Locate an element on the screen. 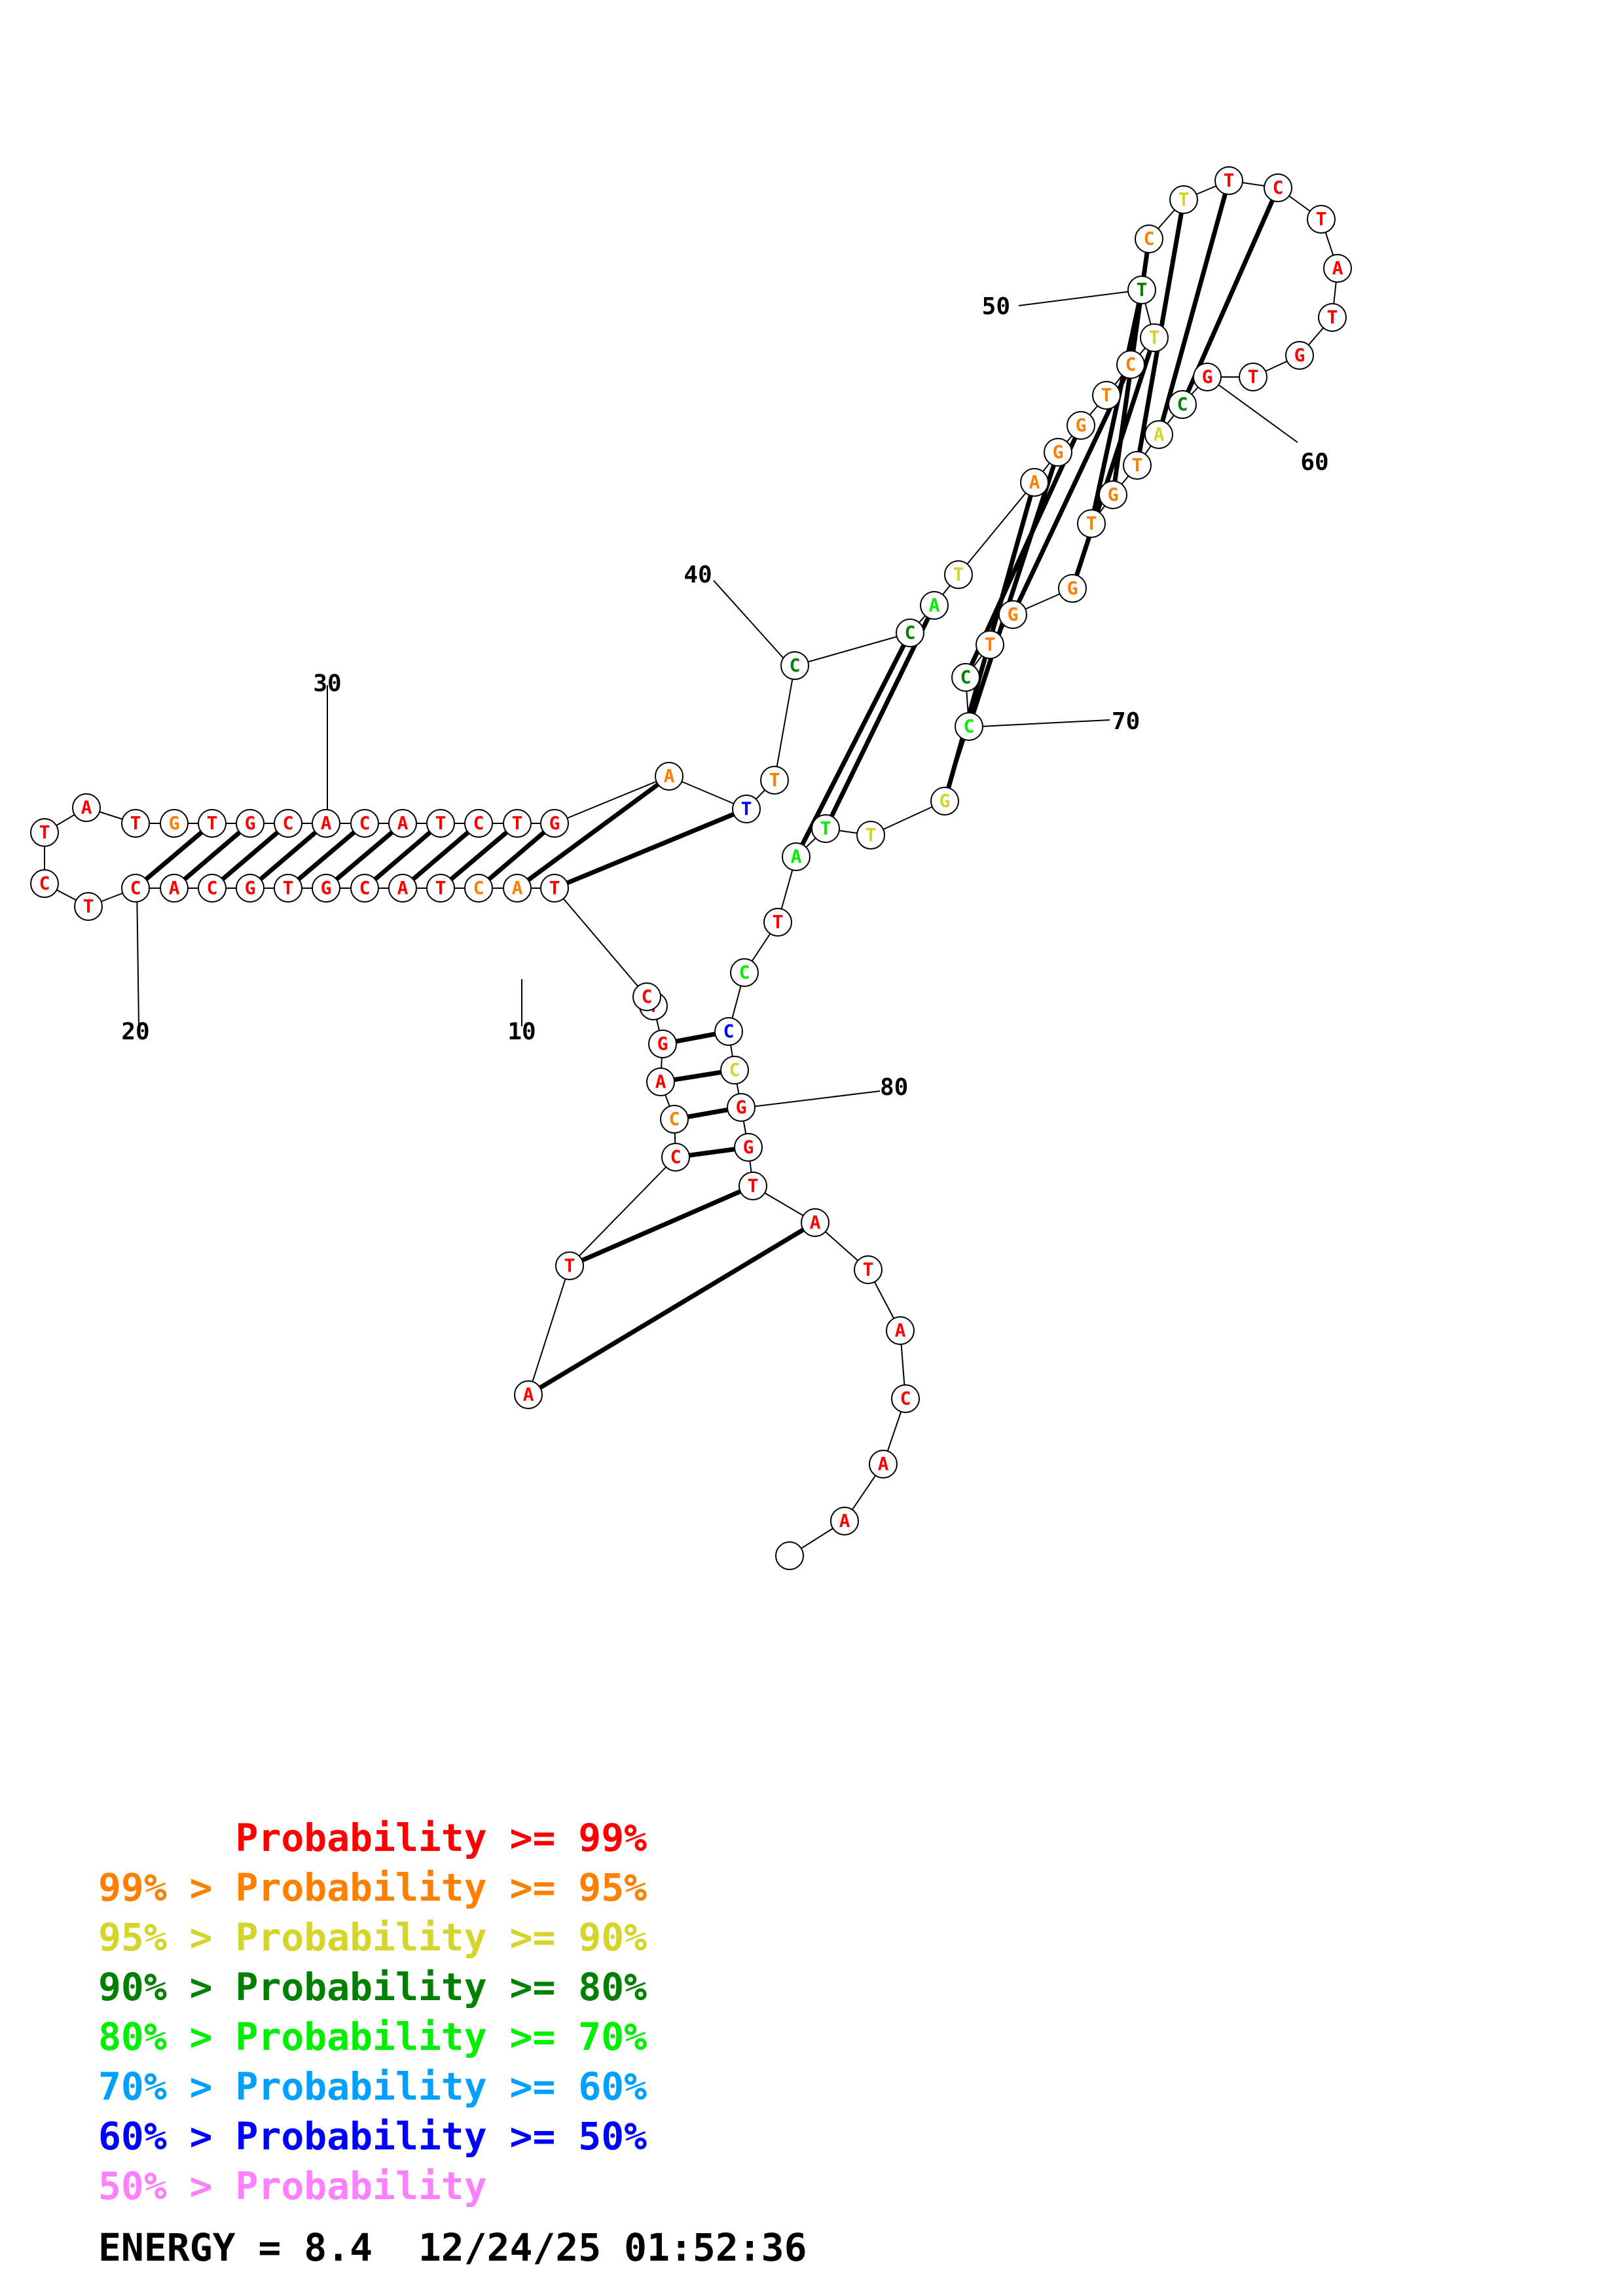 The height and width of the screenshot is (2296, 1623). energy-footer: ENERGY = 8.4 12/24/25 01:52:36 is located at coordinates (452, 2247).